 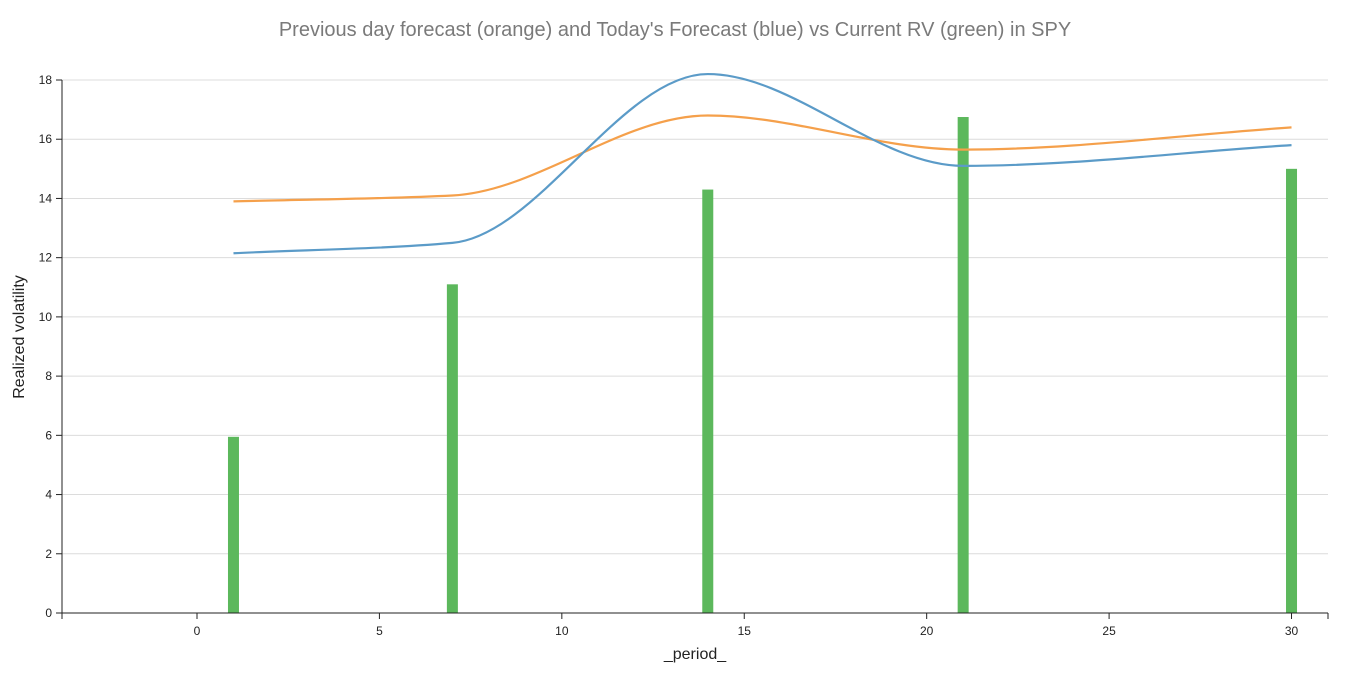 What do you see at coordinates (46, 80) in the screenshot?
I see `y-tick-label: 18` at bounding box center [46, 80].